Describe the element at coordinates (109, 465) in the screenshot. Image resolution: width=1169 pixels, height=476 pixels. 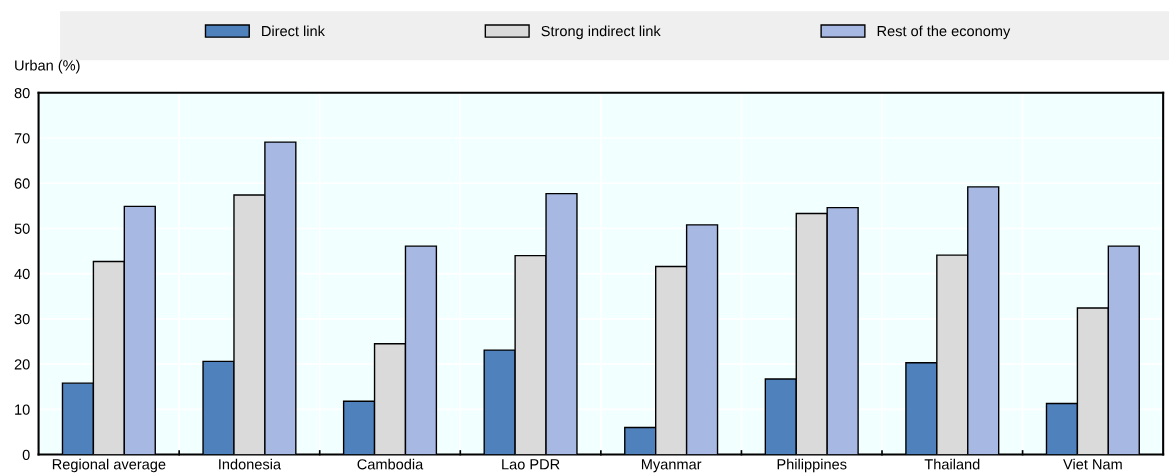
I see `x-tick-label: Regional average` at that location.